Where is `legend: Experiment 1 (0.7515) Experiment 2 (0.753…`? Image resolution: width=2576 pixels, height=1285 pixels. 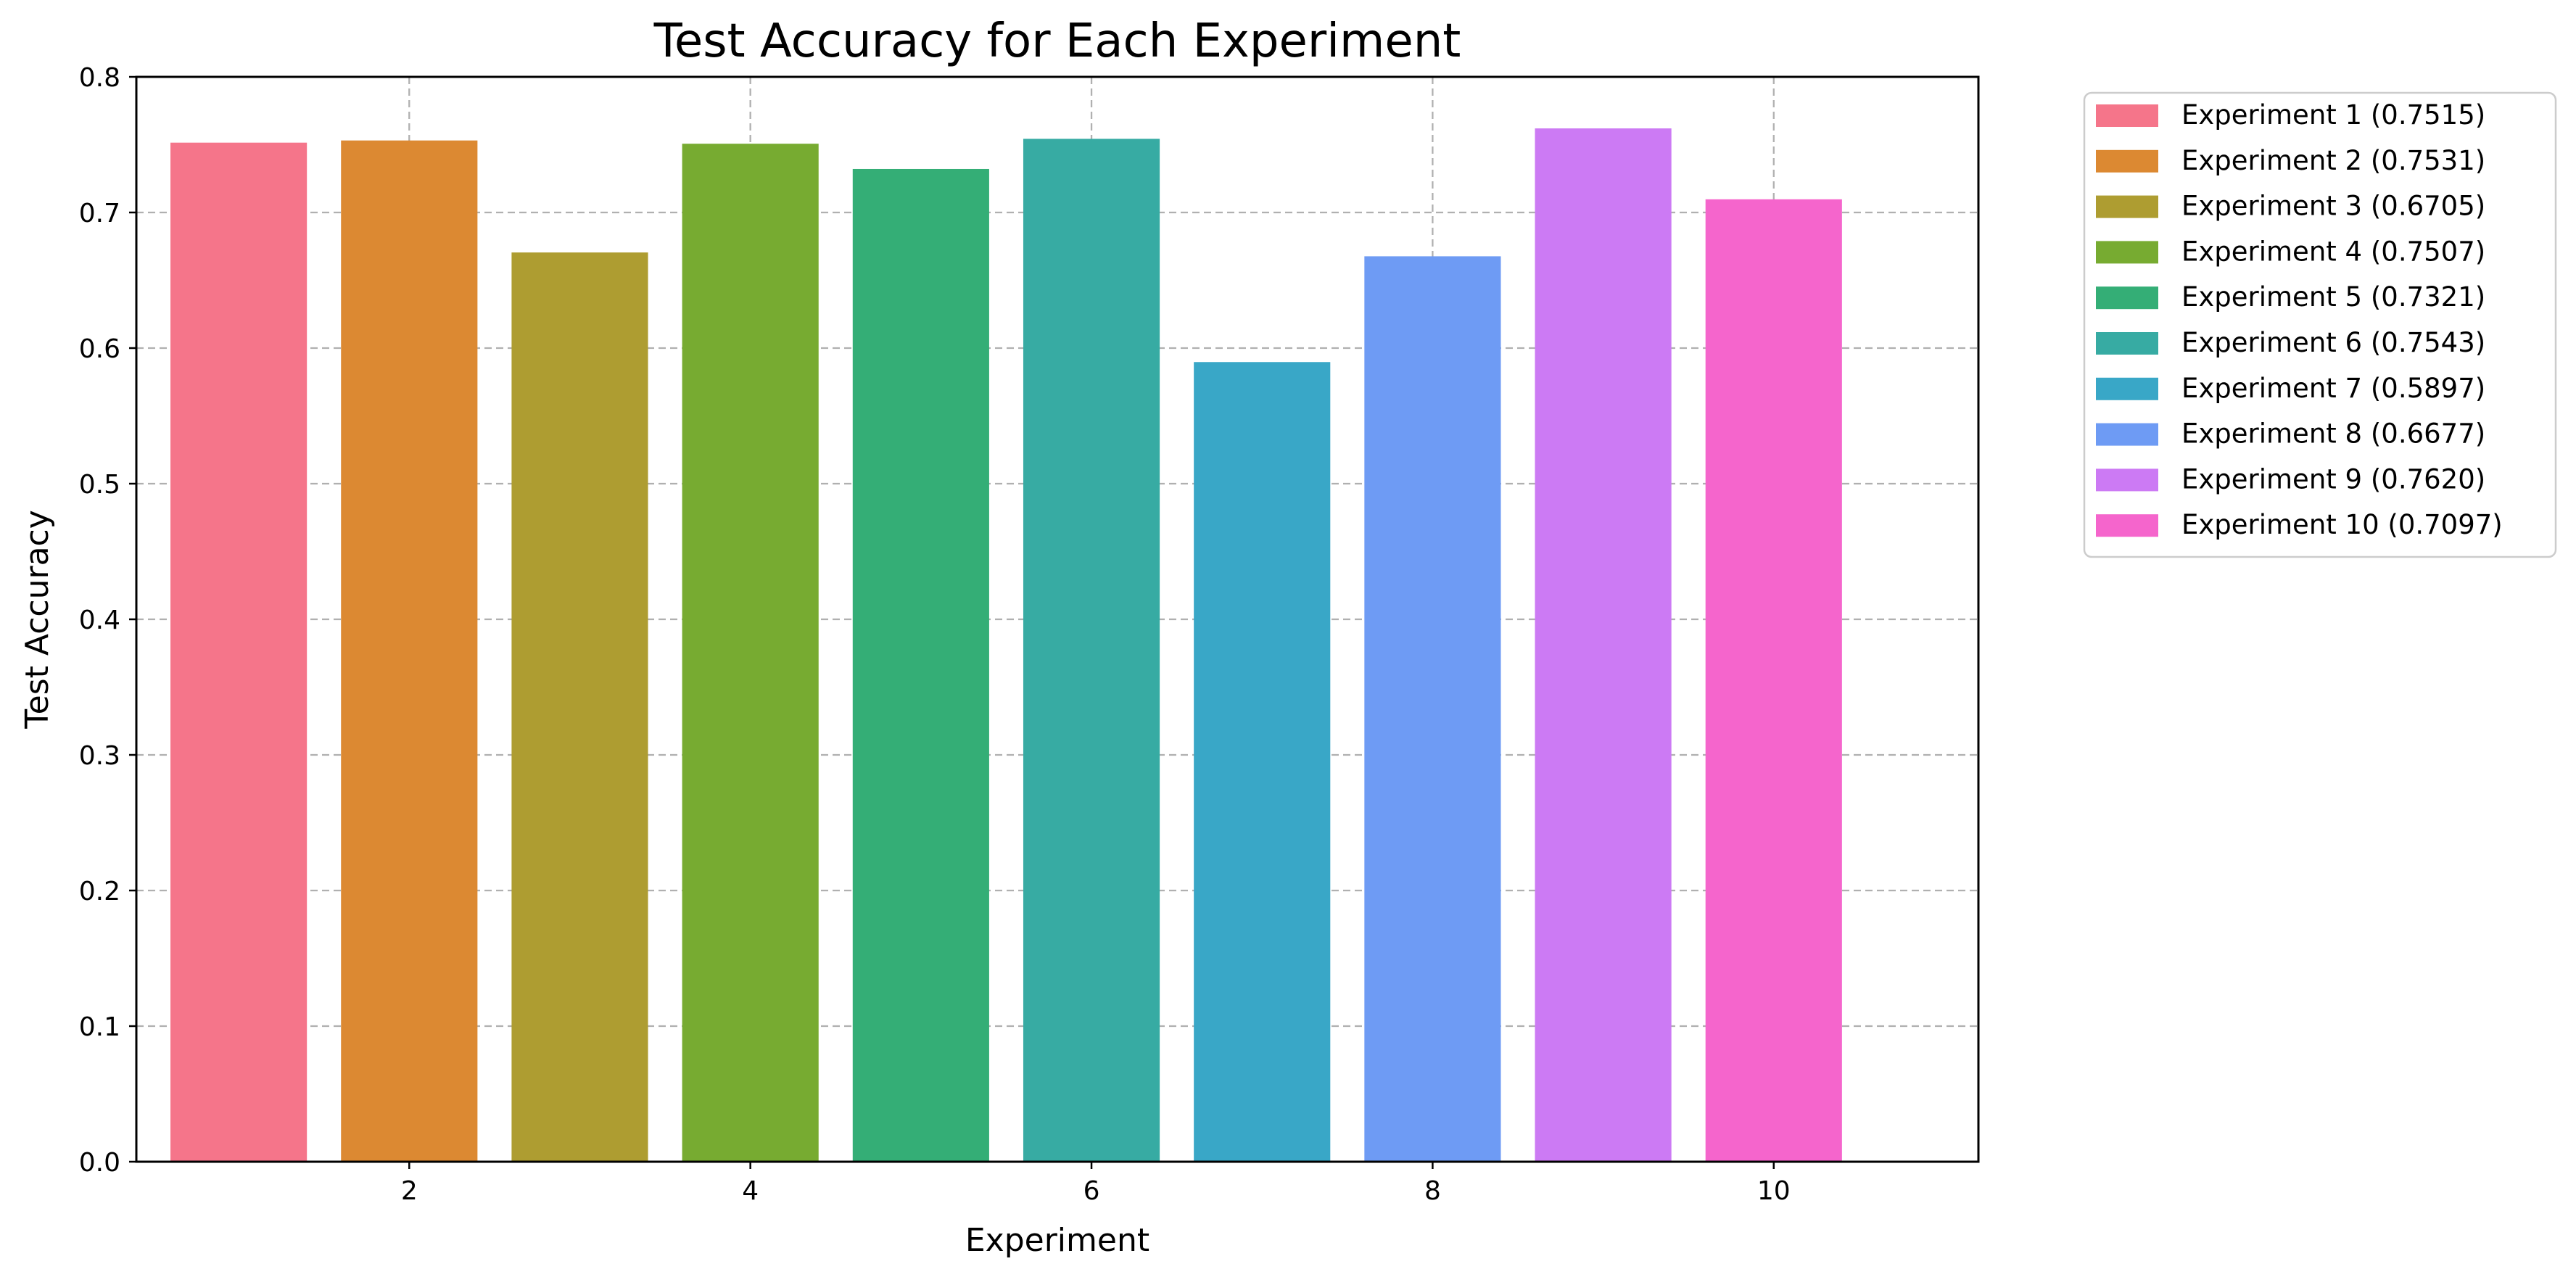 legend: Experiment 1 (0.7515) Experiment 2 (0.753… is located at coordinates (2320, 324).